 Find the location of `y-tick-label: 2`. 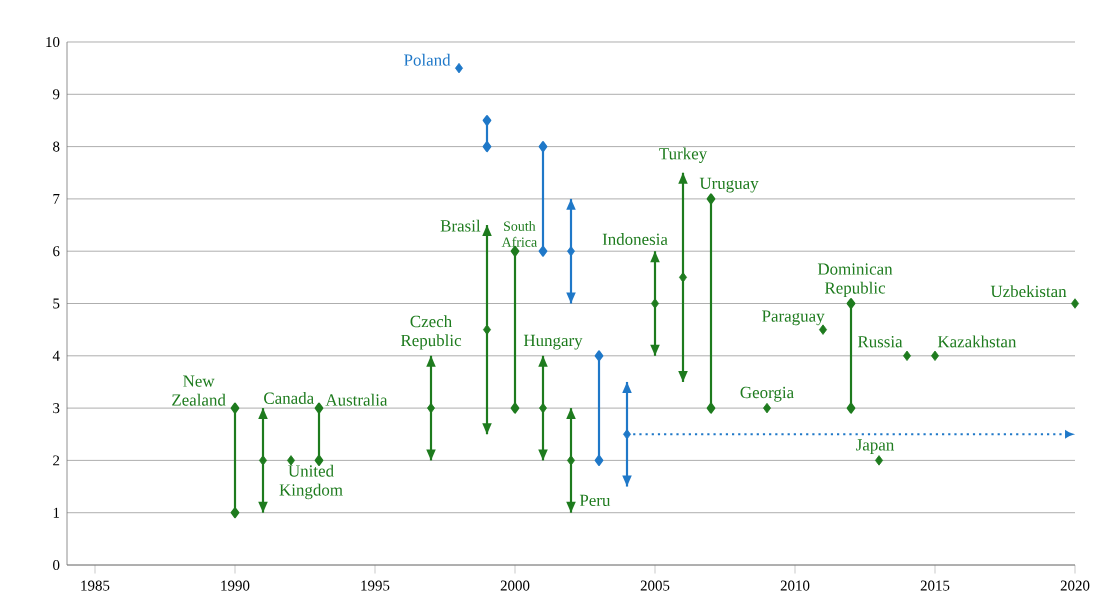

y-tick-label: 2 is located at coordinates (56, 460).